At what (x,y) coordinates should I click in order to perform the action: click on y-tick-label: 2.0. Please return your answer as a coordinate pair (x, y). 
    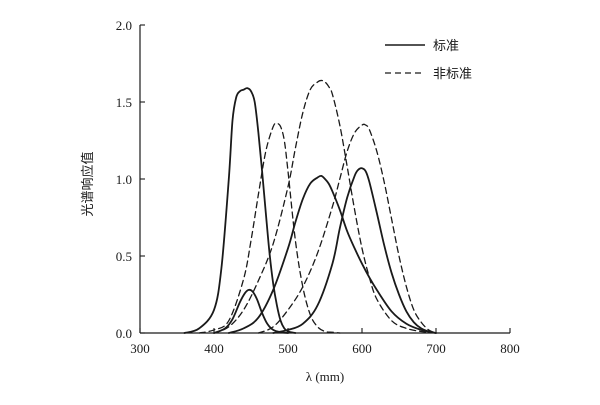
    Looking at the image, I should click on (124, 25).